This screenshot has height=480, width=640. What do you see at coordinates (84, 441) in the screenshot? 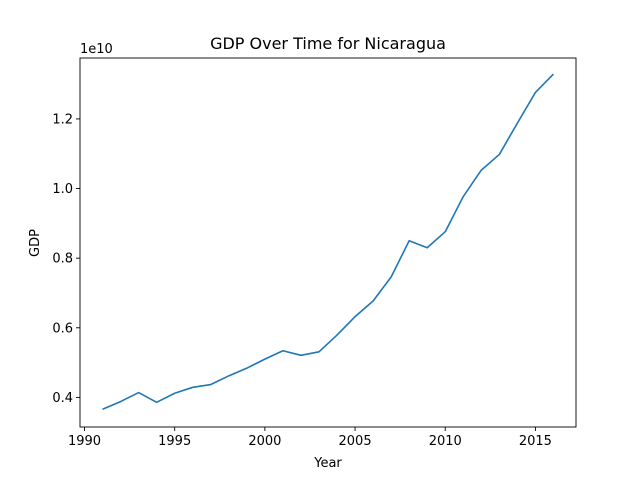
I see `x-tick-label: 1990` at bounding box center [84, 441].